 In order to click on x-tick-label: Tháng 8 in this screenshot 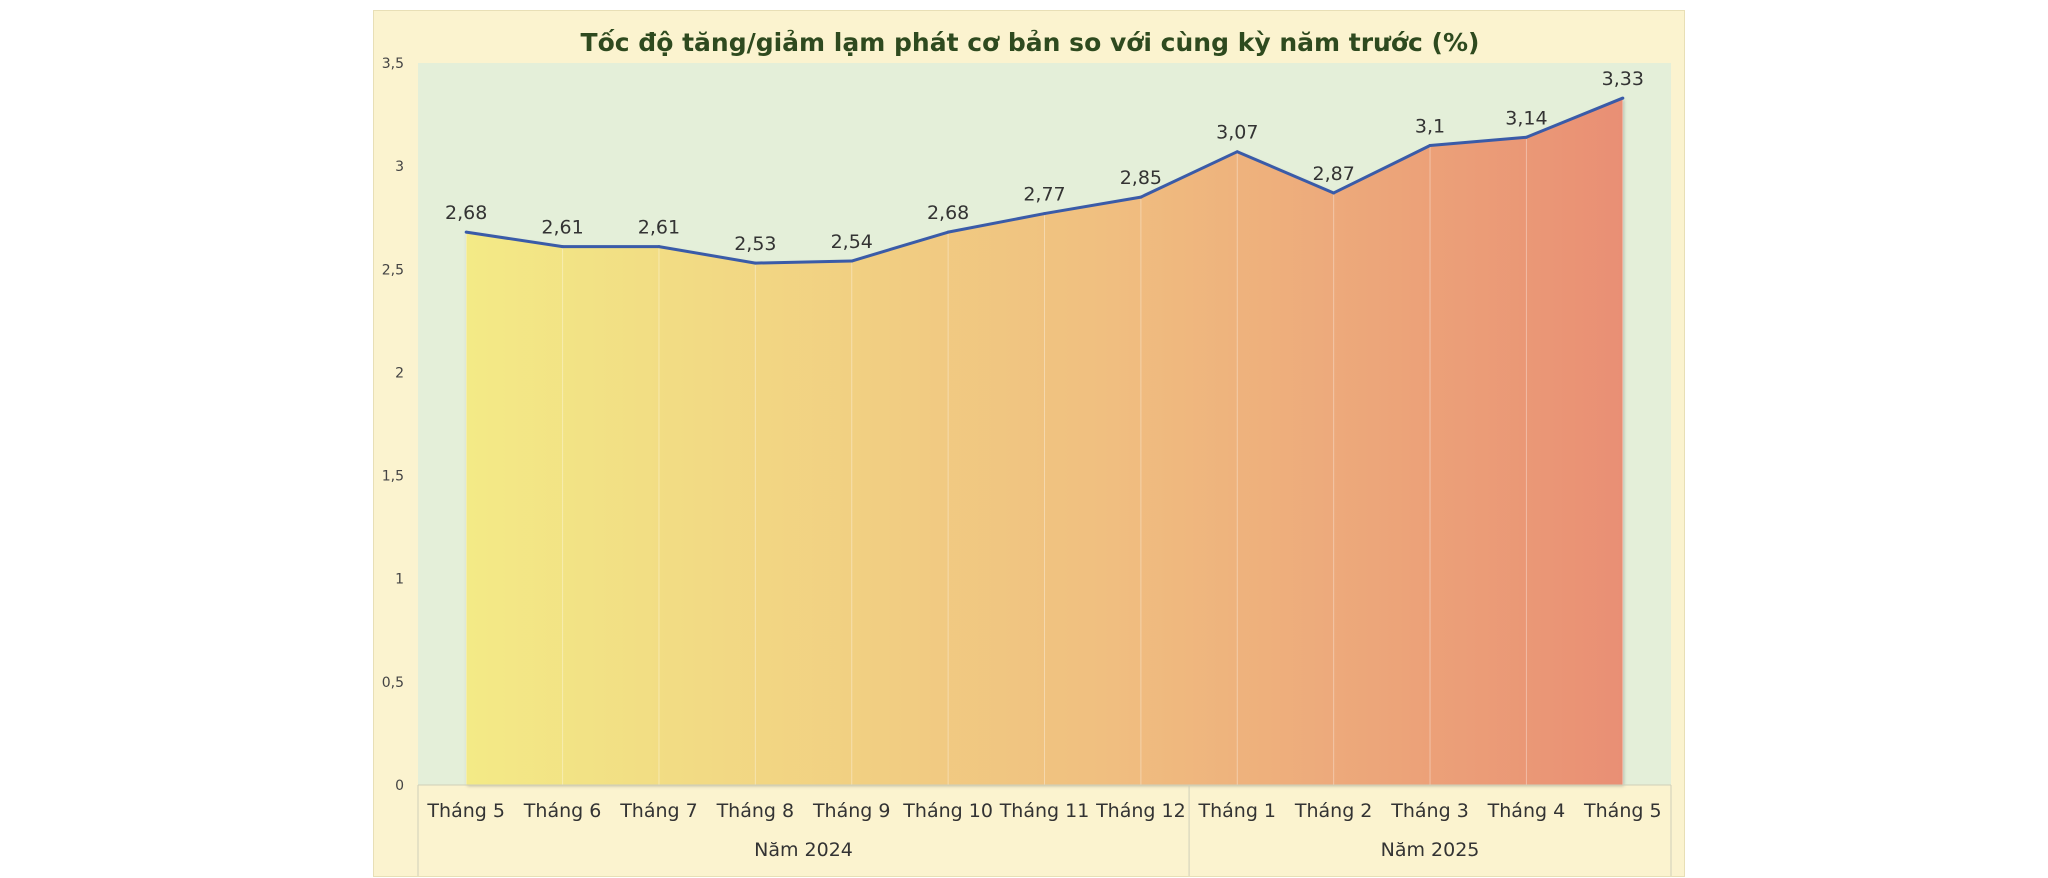, I will do `click(755, 811)`.